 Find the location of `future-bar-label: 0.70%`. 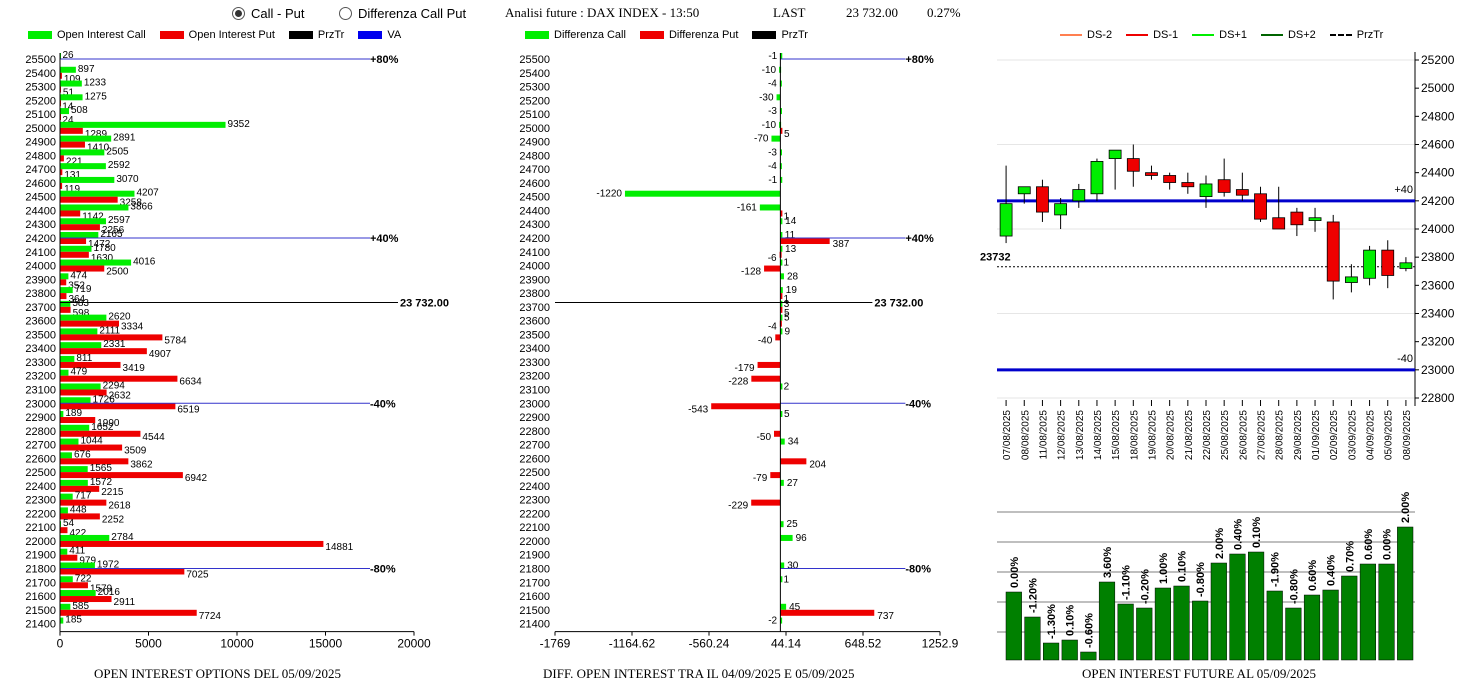

future-bar-label: 0.70% is located at coordinates (1350, 556).